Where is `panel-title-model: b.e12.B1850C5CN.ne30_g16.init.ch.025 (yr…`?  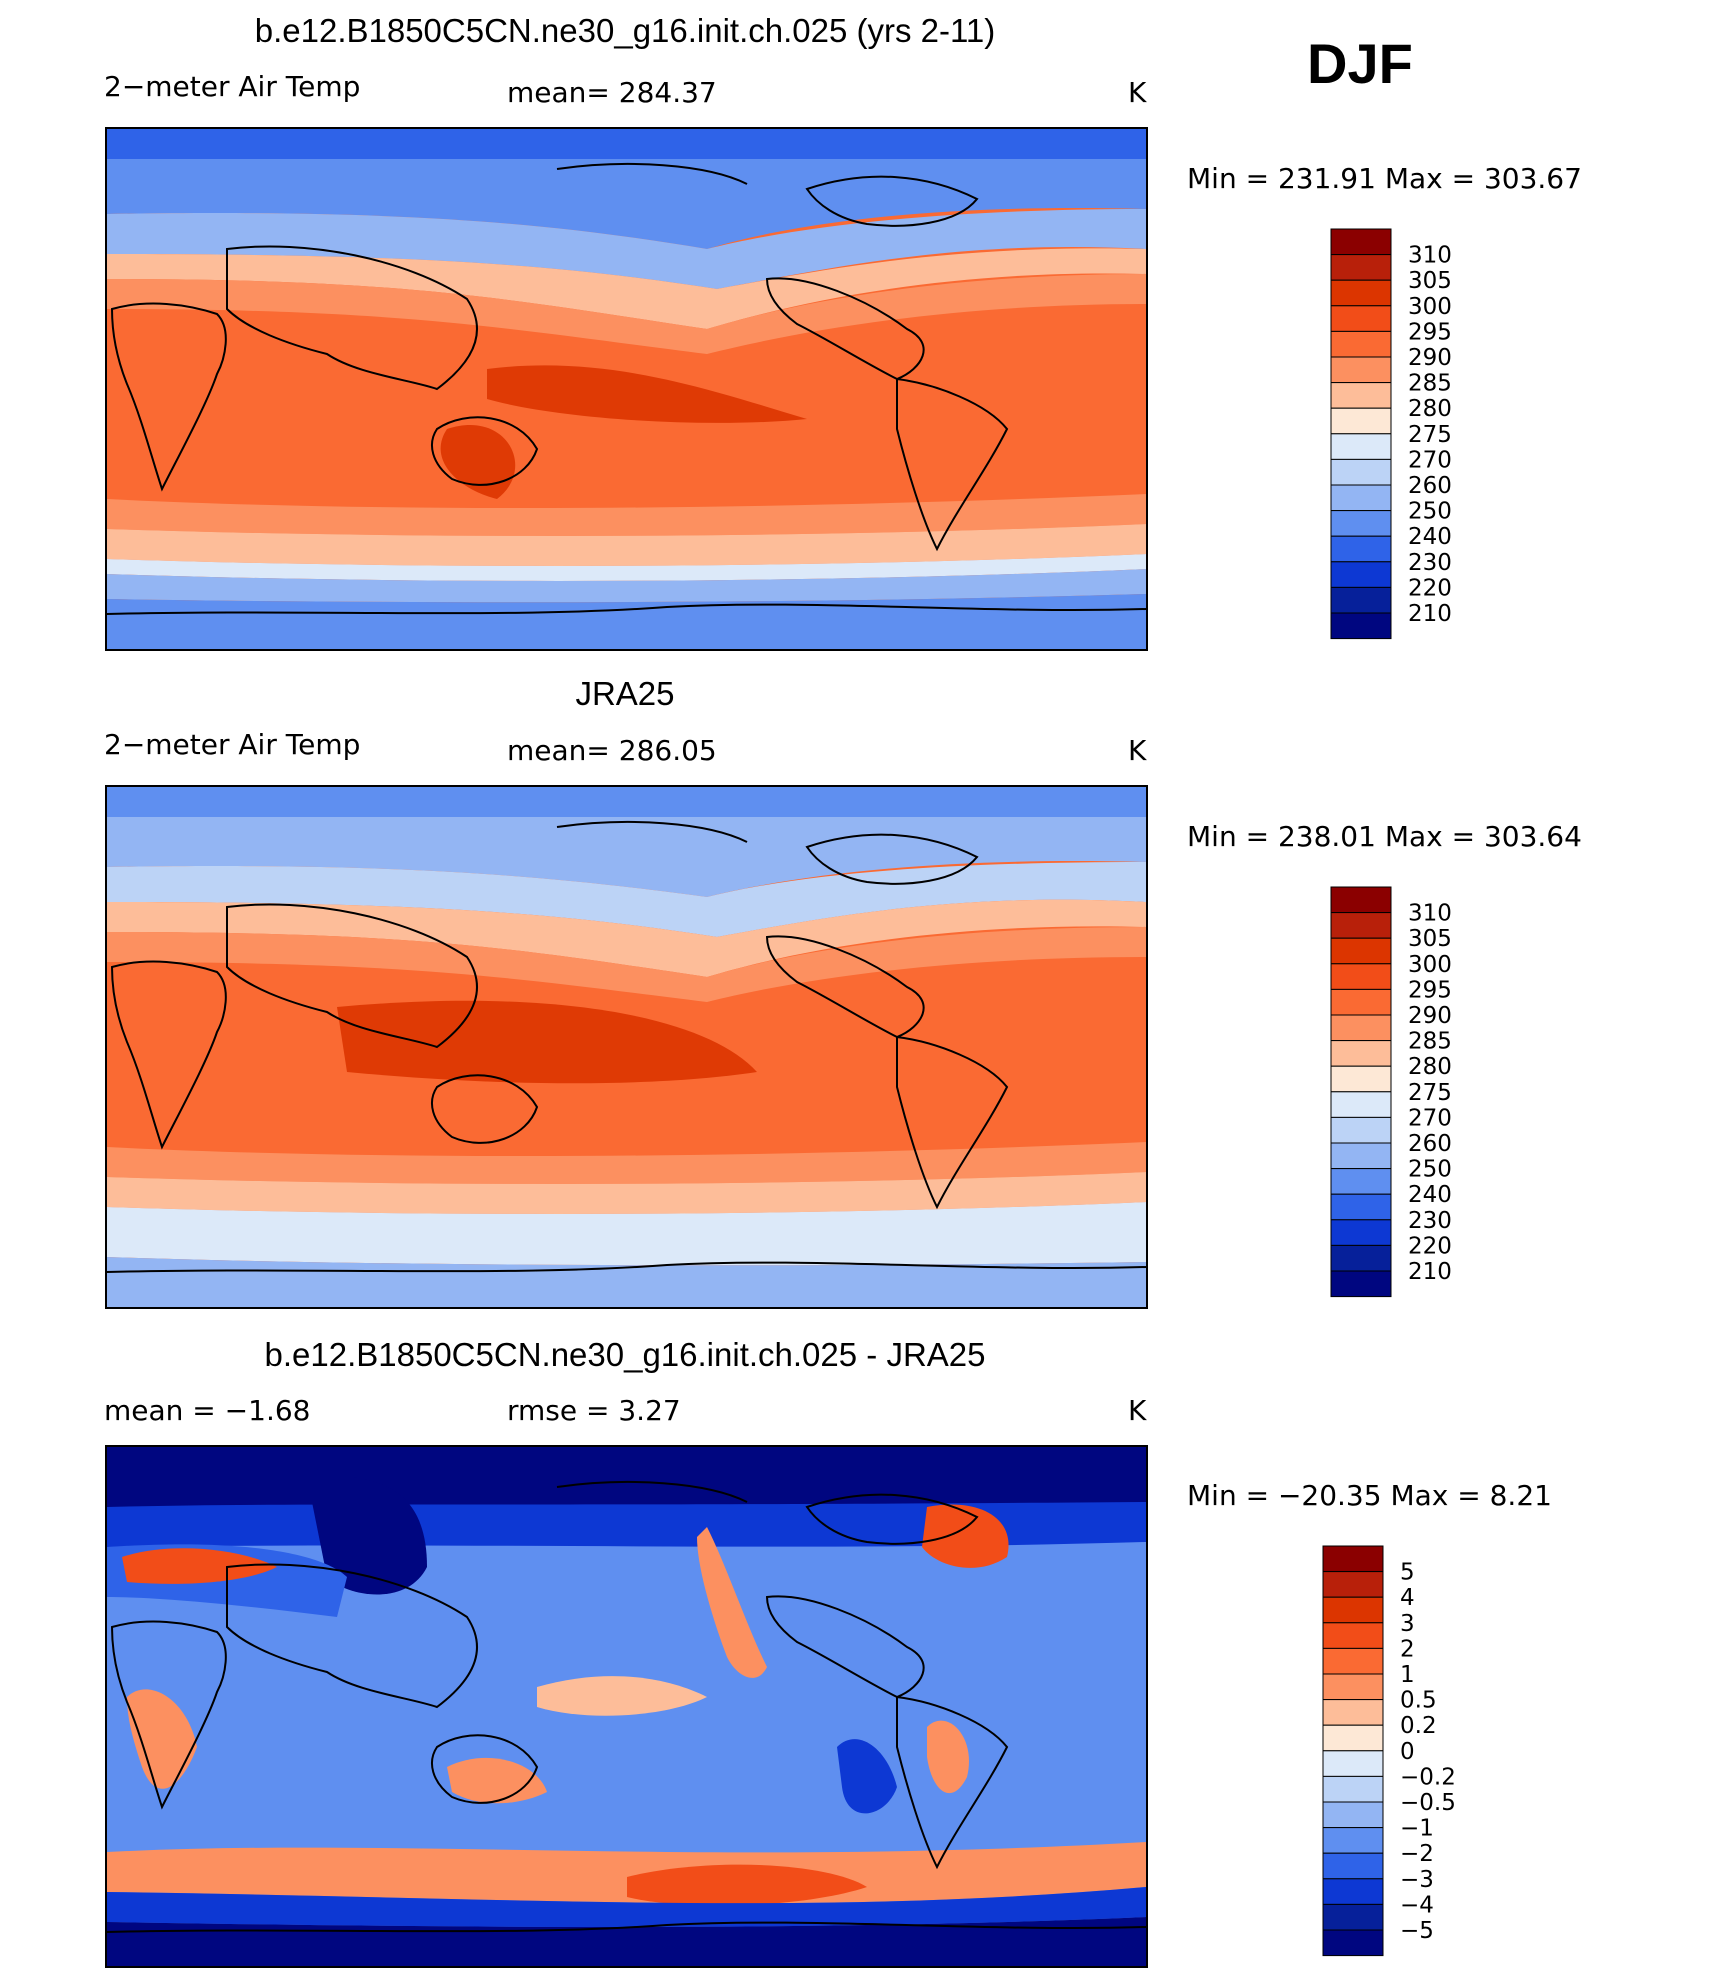 panel-title-model: b.e12.B1850C5CN.ne30_g16.init.ch.025 (yr… is located at coordinates (625, 30).